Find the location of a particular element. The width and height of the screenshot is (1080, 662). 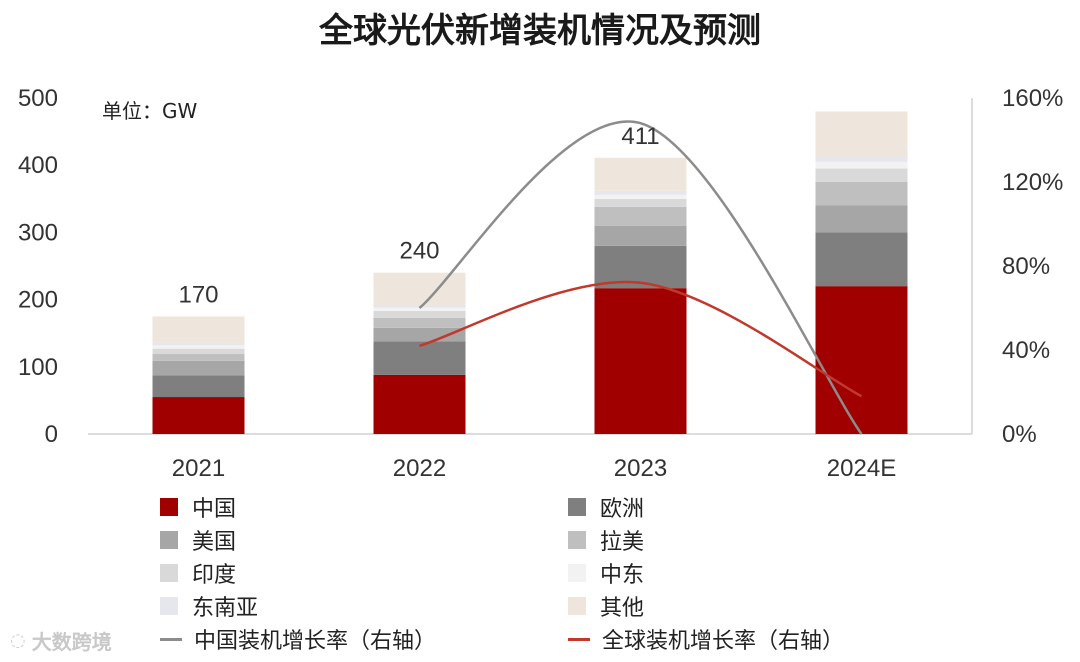

legend-label: 印度 is located at coordinates (214, 575).